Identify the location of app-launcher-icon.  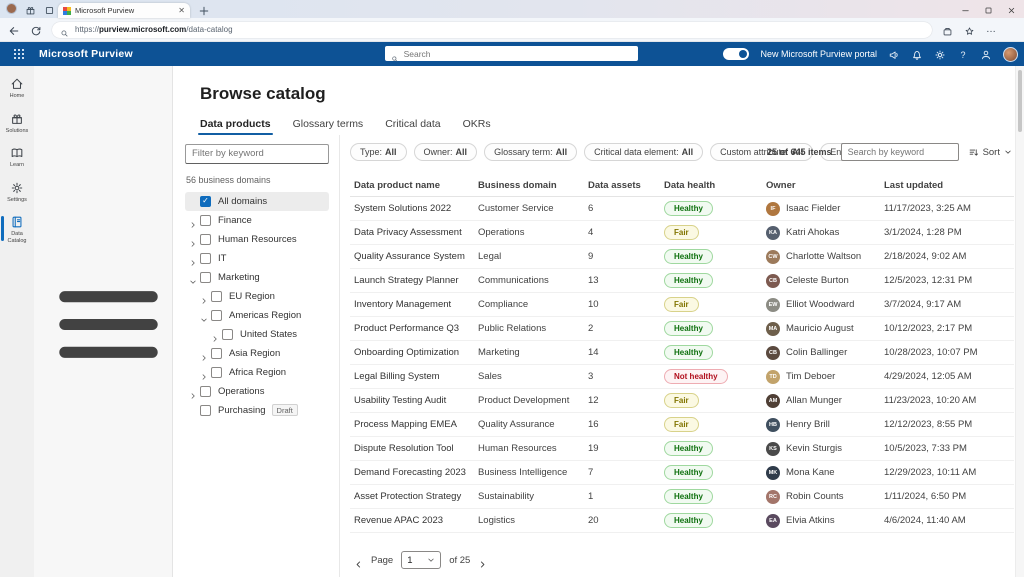
(19, 54).